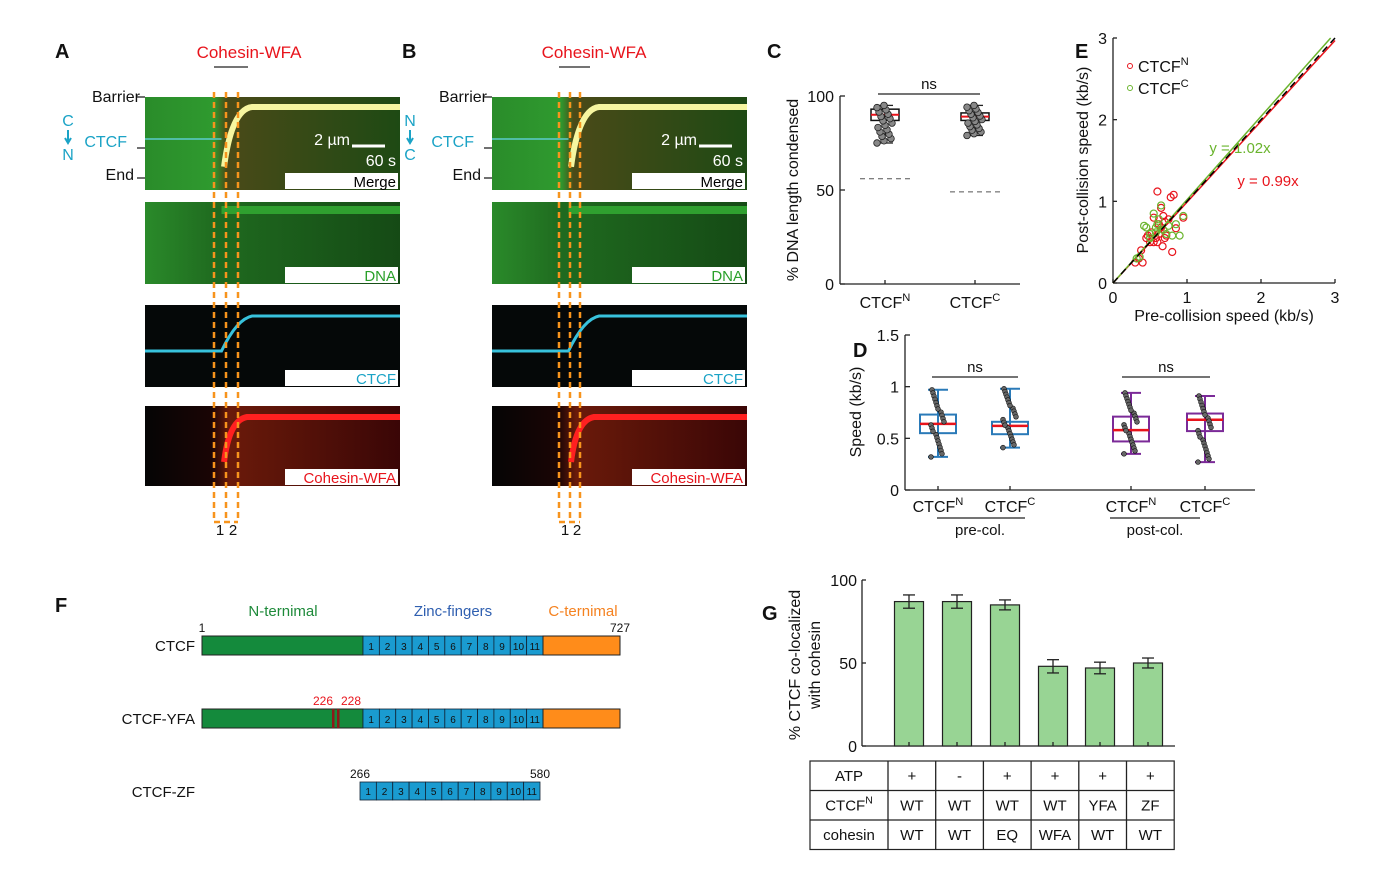  I want to click on x-tick-label: 1, so click(1187, 298).